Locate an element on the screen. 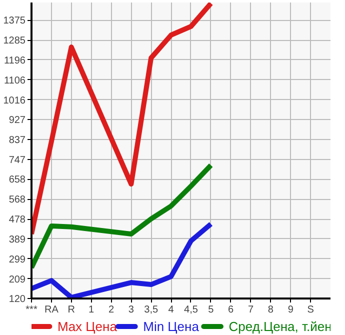 This screenshot has height=335, width=345. x-tick-label: RA is located at coordinates (51, 310).